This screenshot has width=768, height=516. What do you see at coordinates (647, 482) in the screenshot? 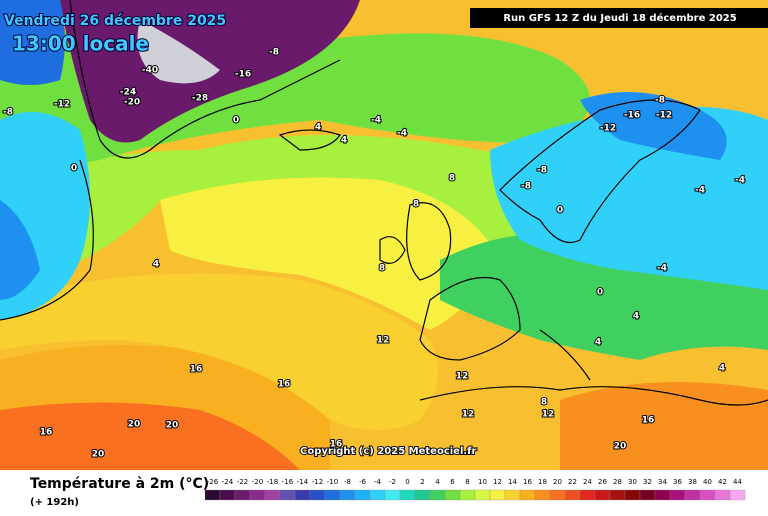
I see `scale-label: 32` at bounding box center [647, 482].